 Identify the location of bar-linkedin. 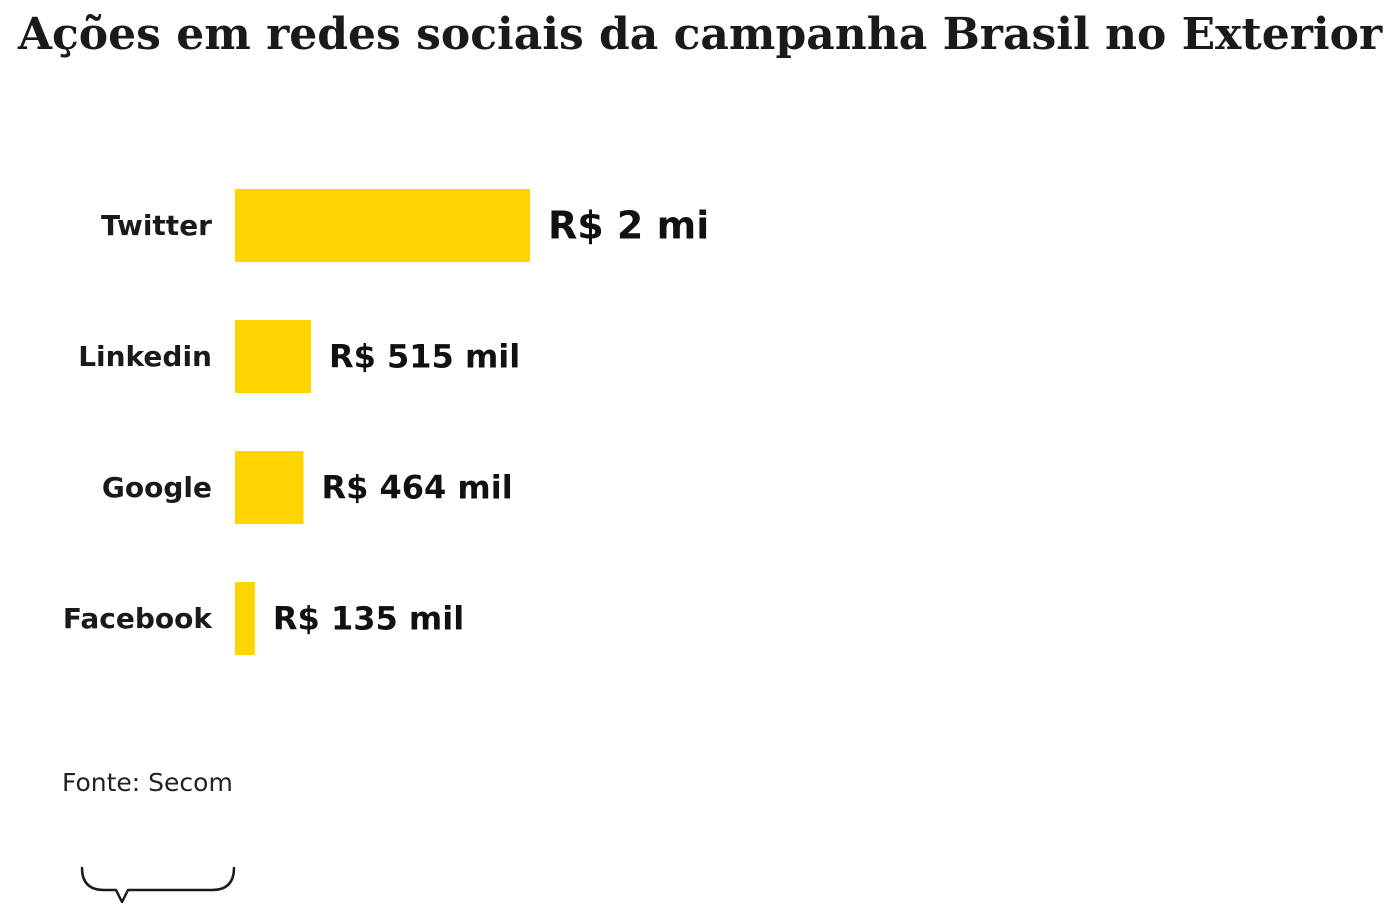
(273, 356).